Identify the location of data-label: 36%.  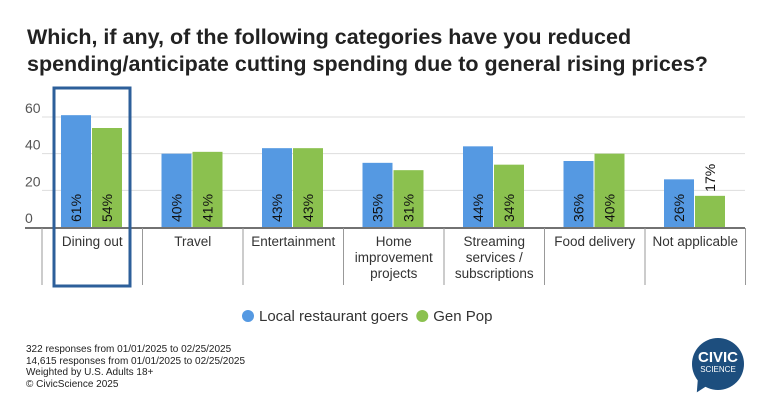
(579, 208).